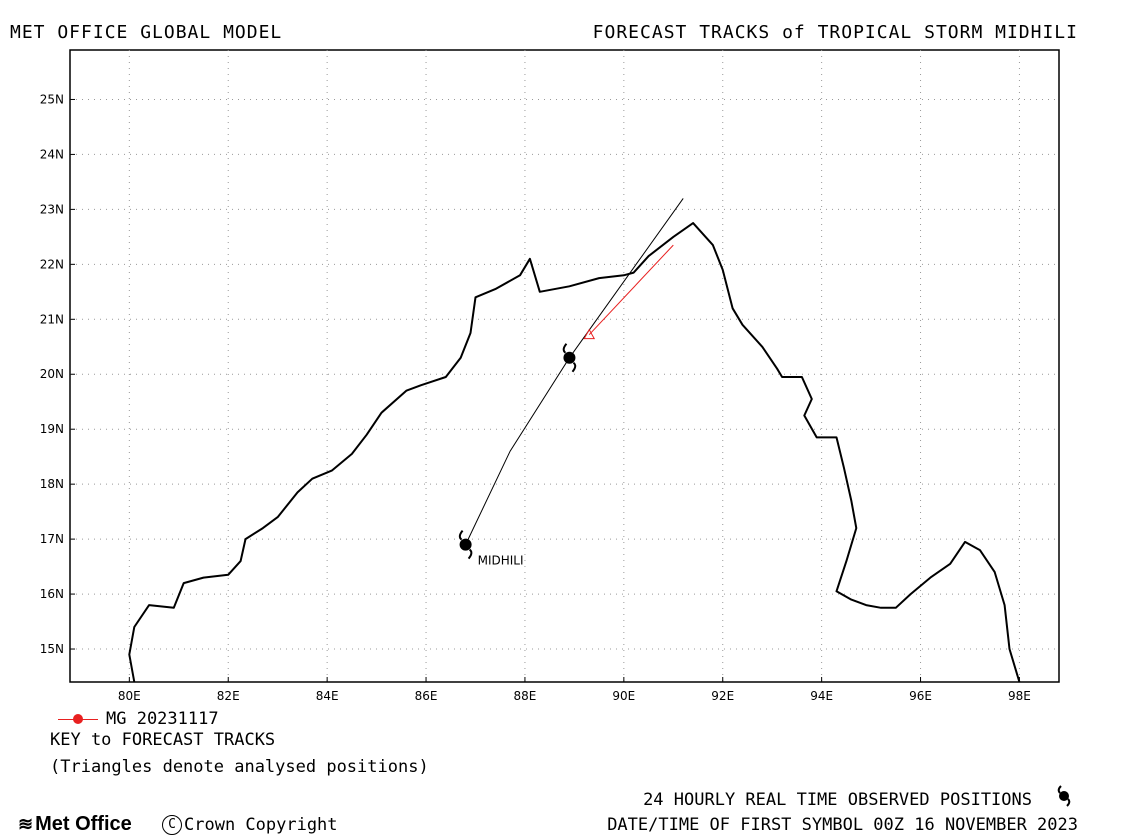 The width and height of the screenshot is (1130, 840). What do you see at coordinates (52, 539) in the screenshot?
I see `lat-tick-label: 17N` at bounding box center [52, 539].